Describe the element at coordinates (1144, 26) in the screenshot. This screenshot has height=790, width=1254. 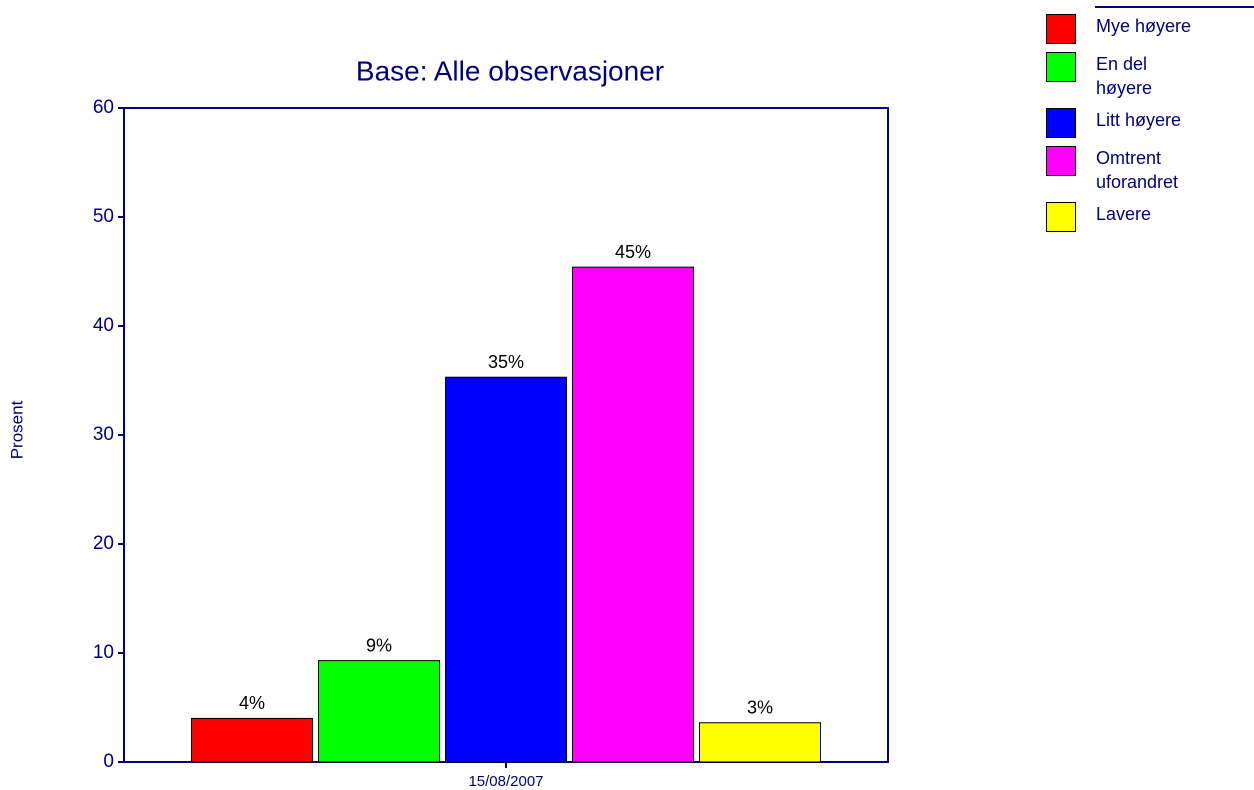
I see `legend-label: Mye høyere` at that location.